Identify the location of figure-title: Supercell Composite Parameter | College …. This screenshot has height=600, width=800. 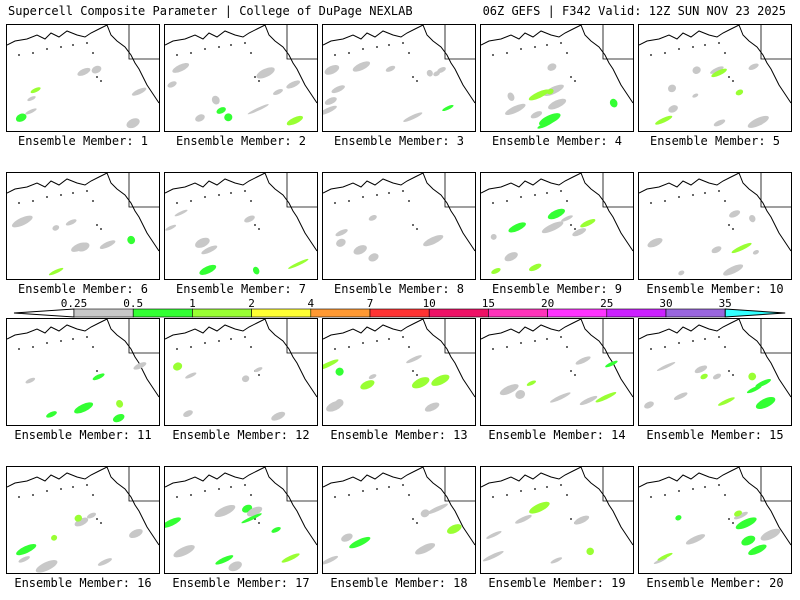
(210, 11).